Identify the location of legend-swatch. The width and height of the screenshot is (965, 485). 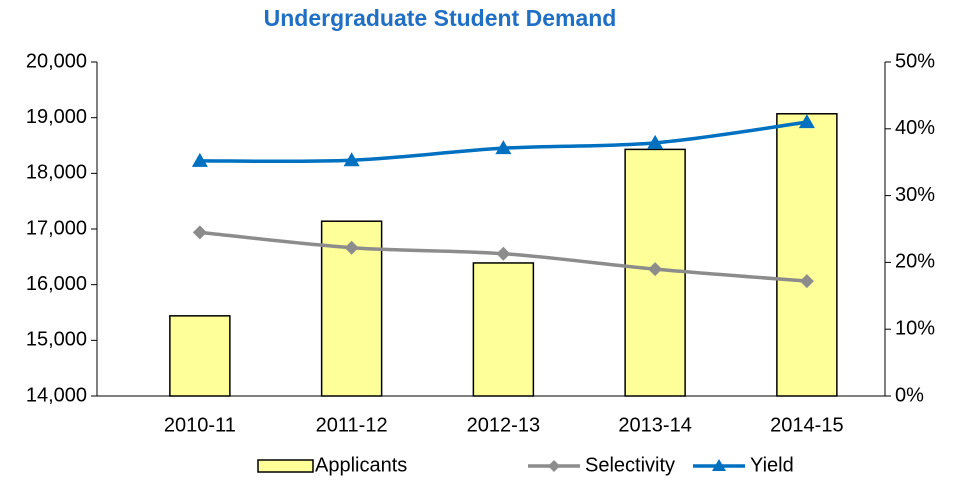
(285, 466).